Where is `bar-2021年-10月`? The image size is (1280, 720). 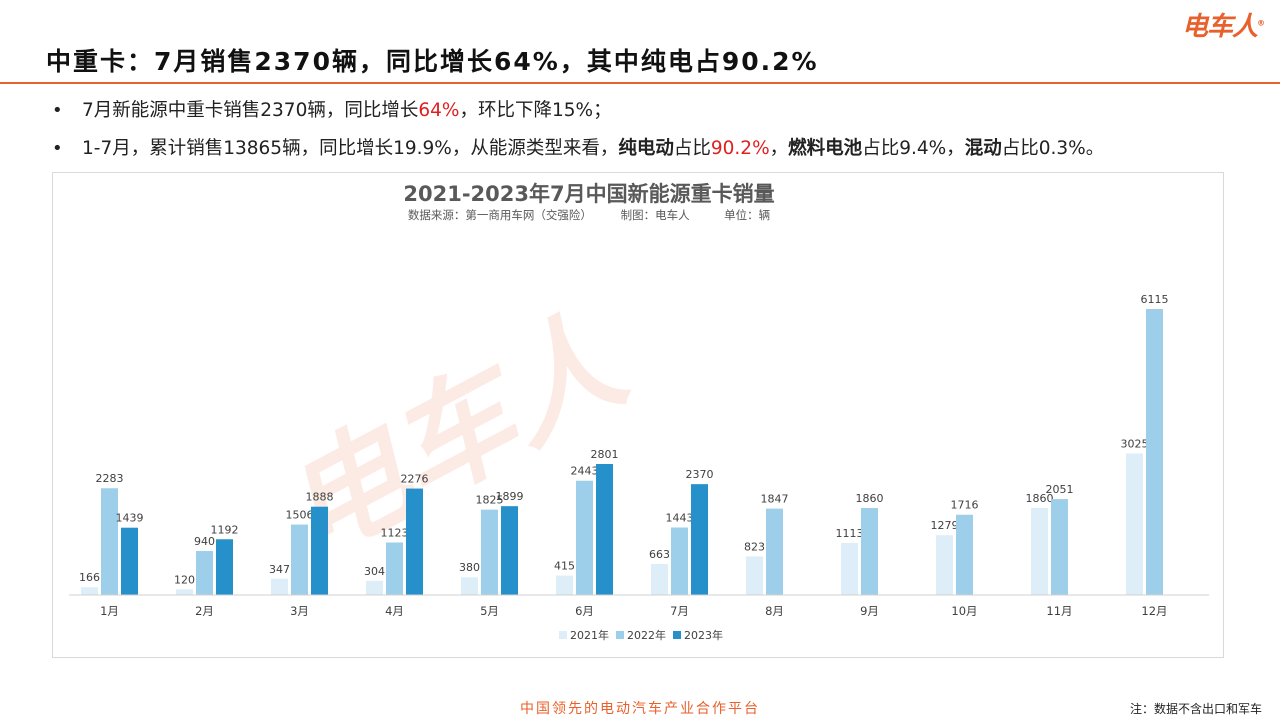 bar-2021年-10月 is located at coordinates (944, 565).